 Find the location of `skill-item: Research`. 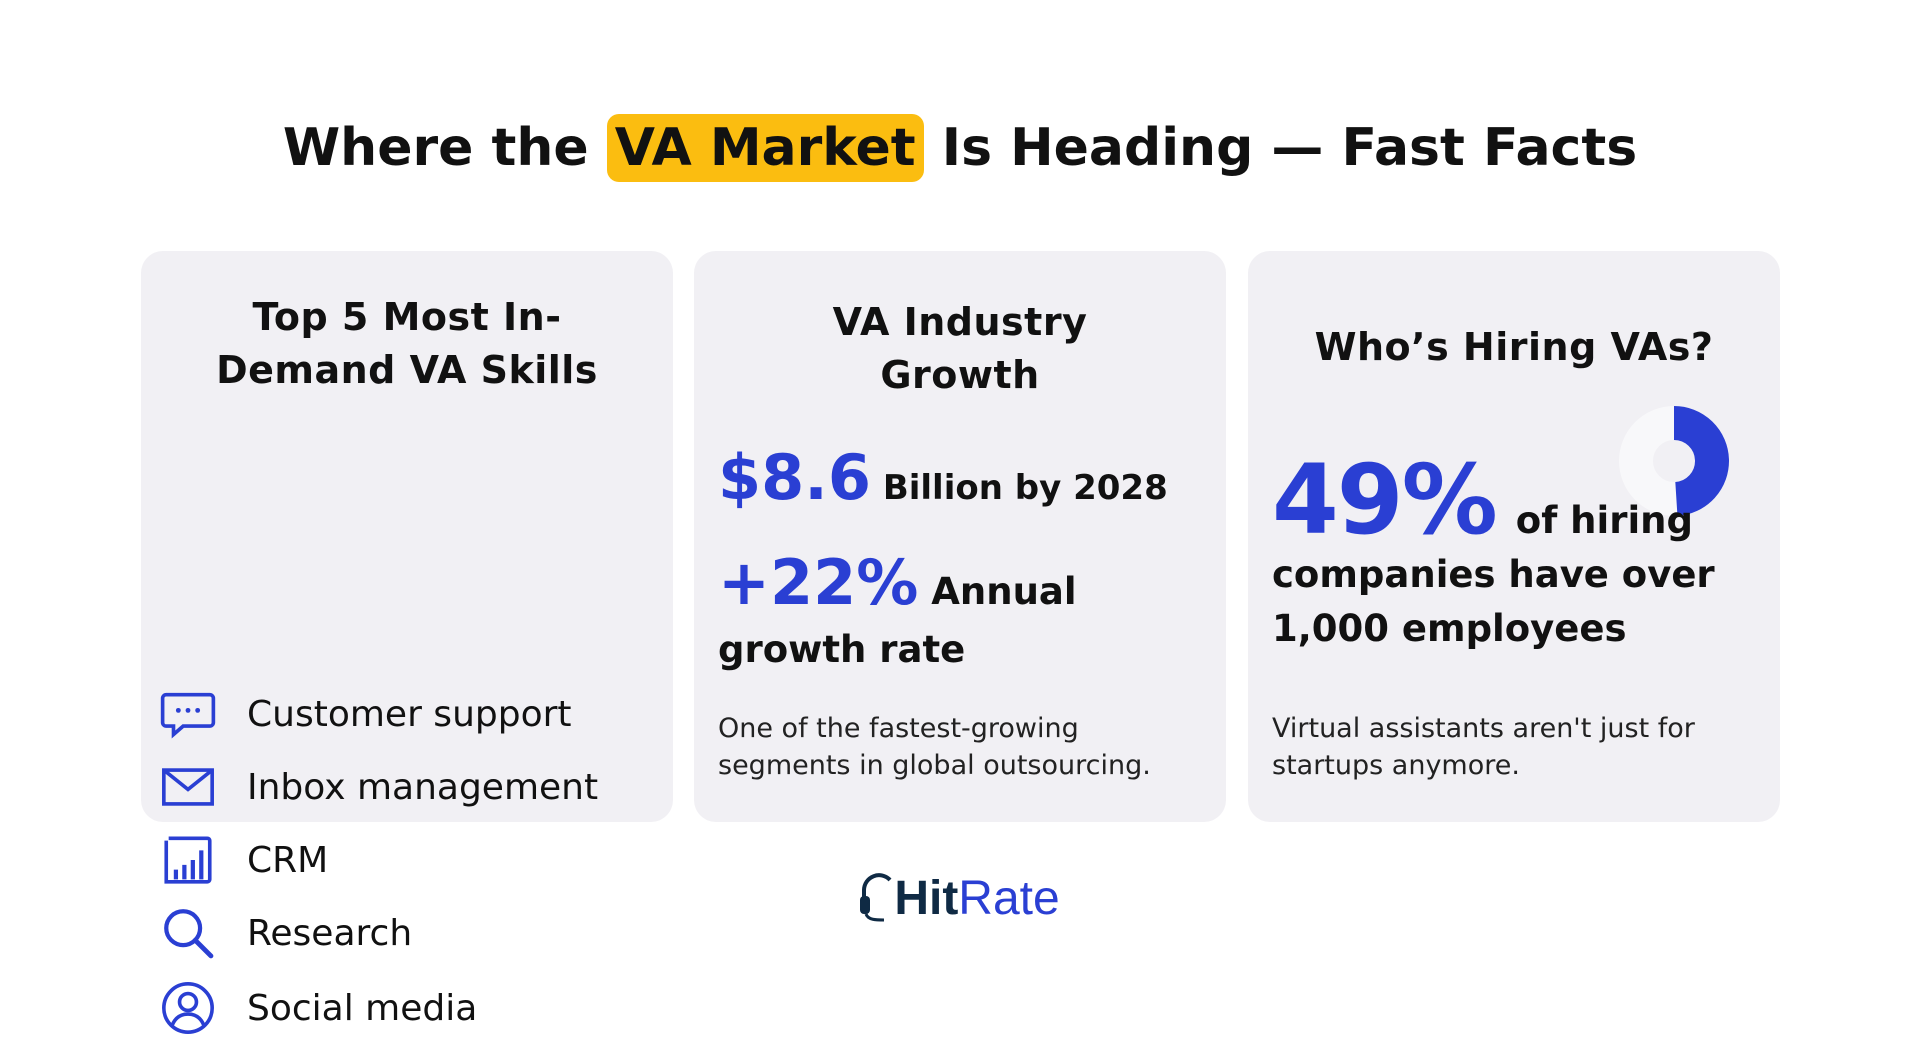

skill-item: Research is located at coordinates (285, 933).